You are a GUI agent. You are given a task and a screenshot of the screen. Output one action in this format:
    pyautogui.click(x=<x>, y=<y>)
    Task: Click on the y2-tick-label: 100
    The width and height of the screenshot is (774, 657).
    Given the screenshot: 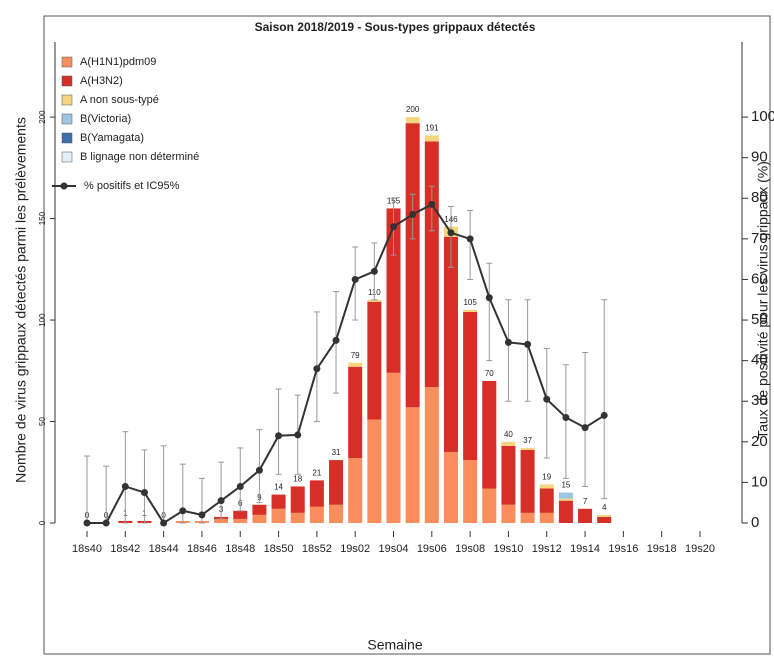 What is the action you would take?
    pyautogui.click(x=762, y=116)
    